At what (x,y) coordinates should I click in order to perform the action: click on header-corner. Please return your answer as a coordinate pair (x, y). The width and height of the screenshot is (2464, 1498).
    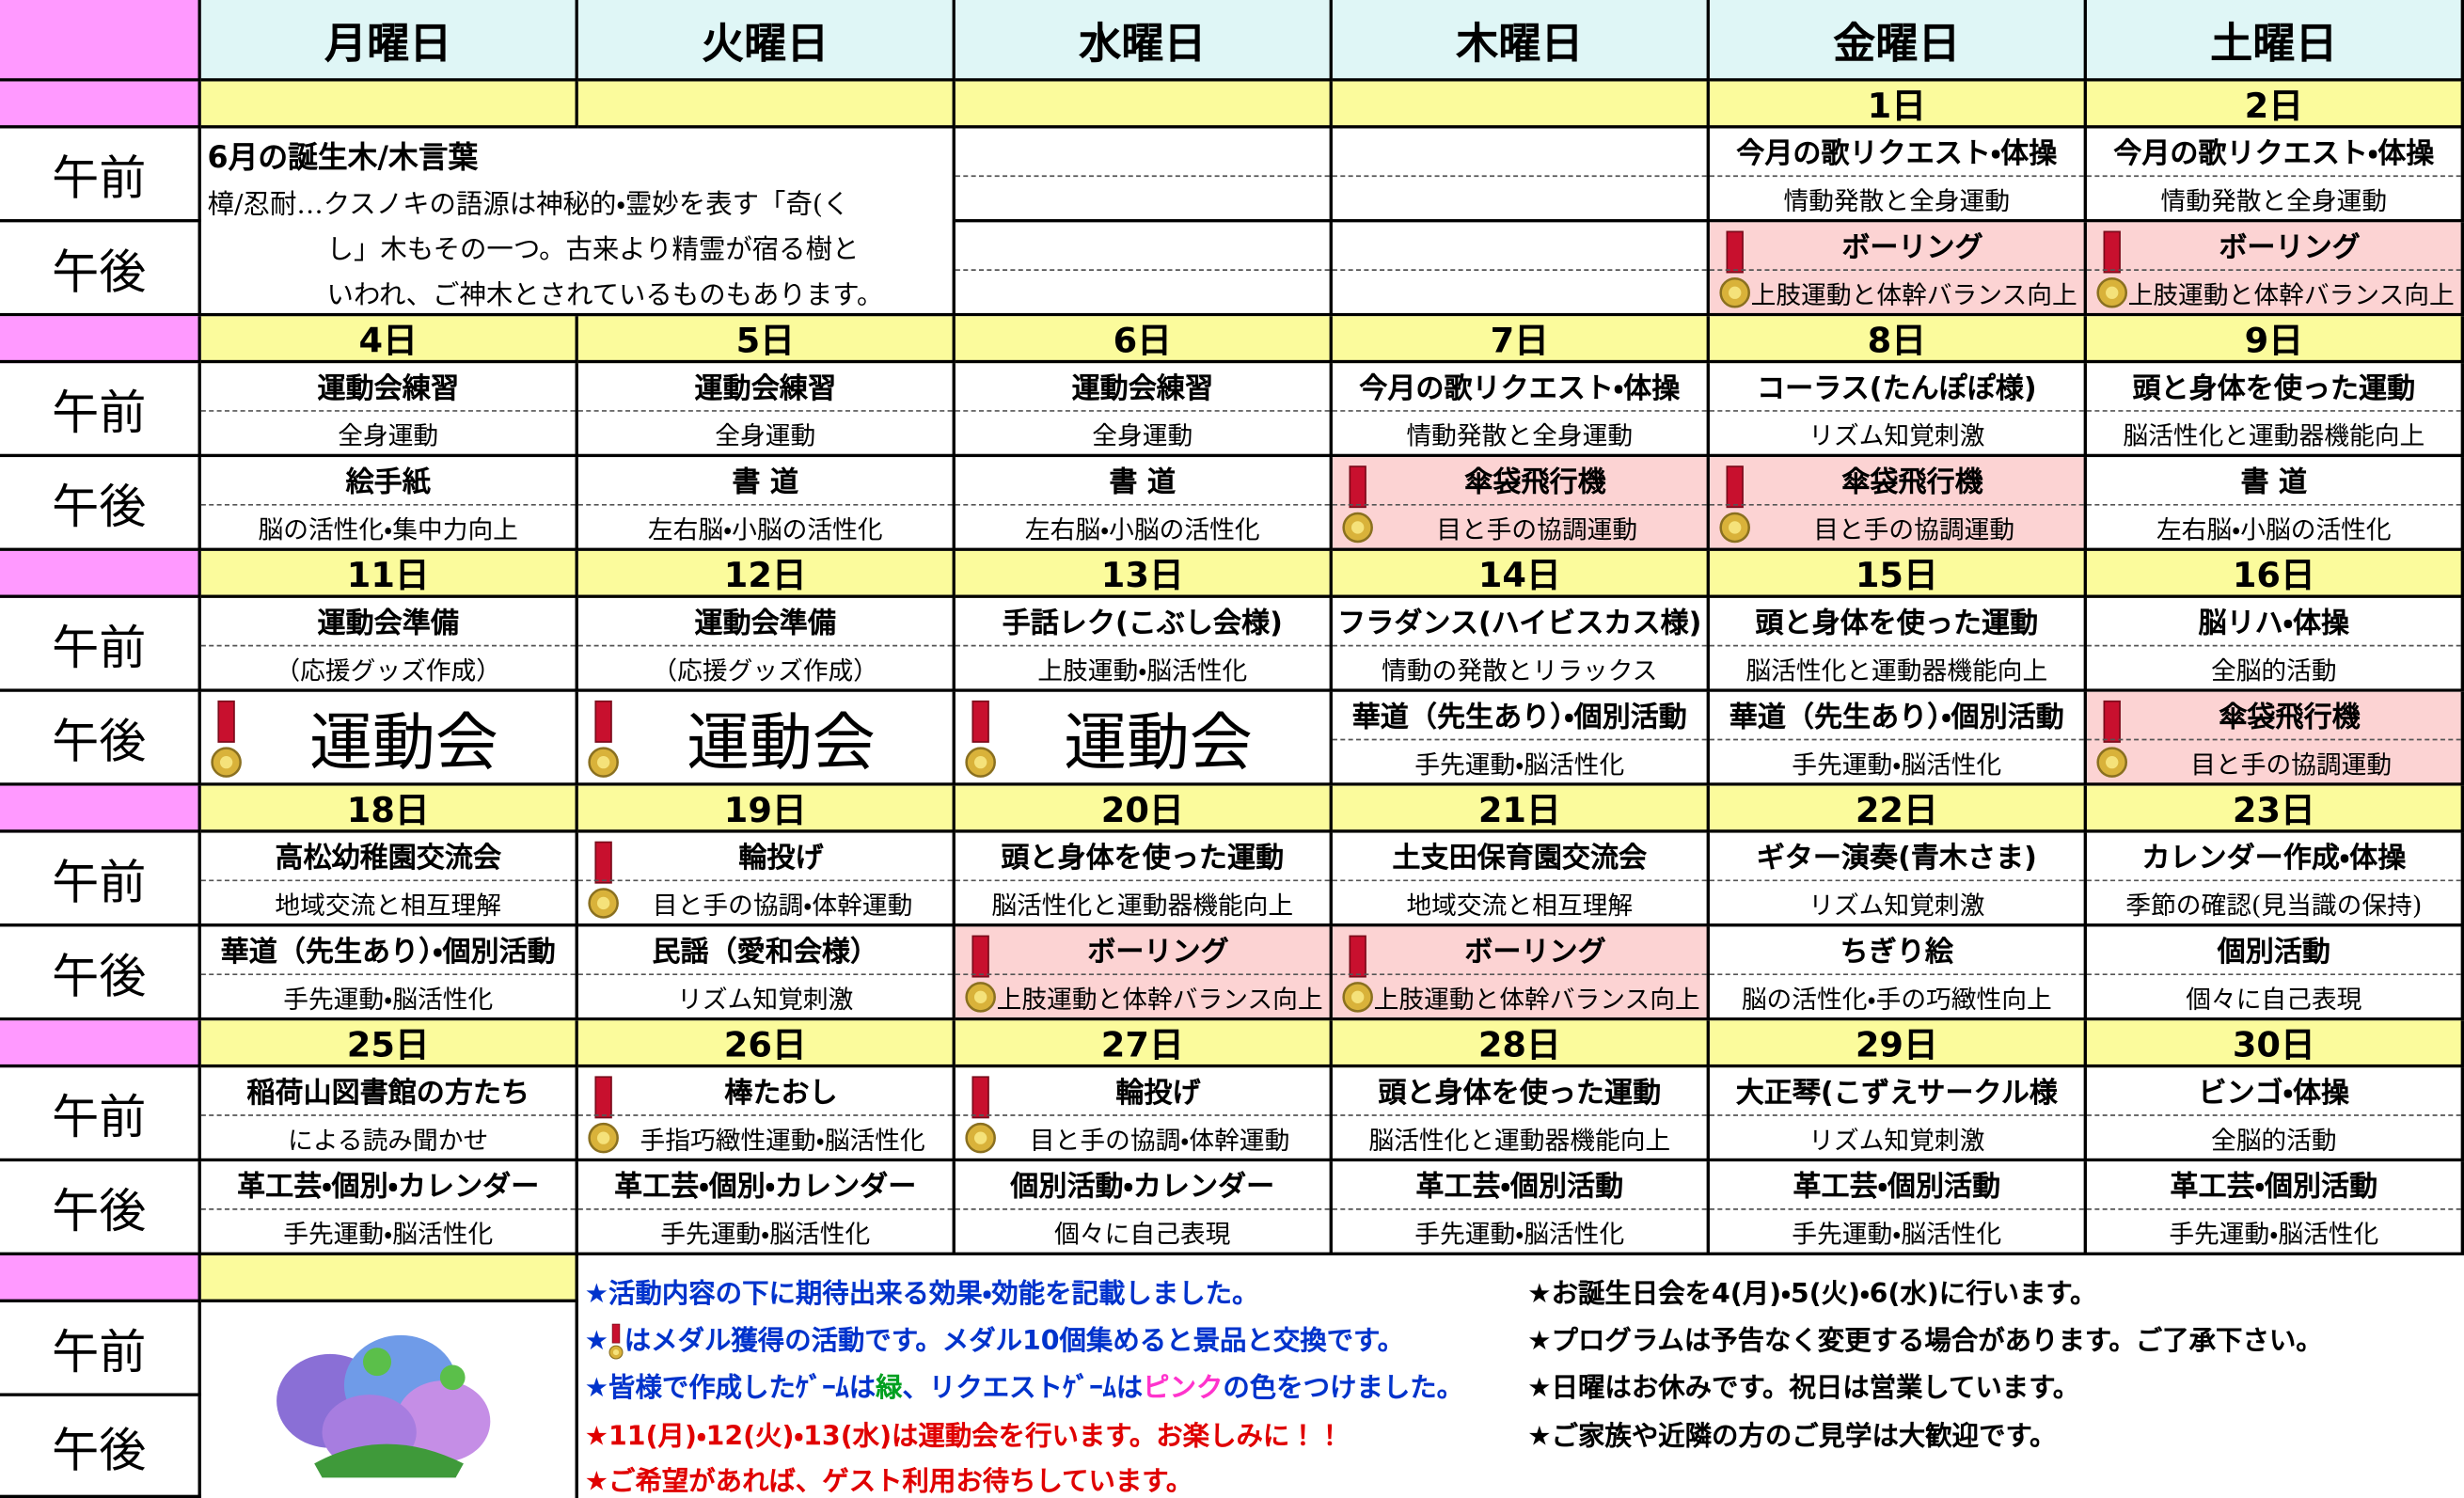
    Looking at the image, I should click on (100, 41).